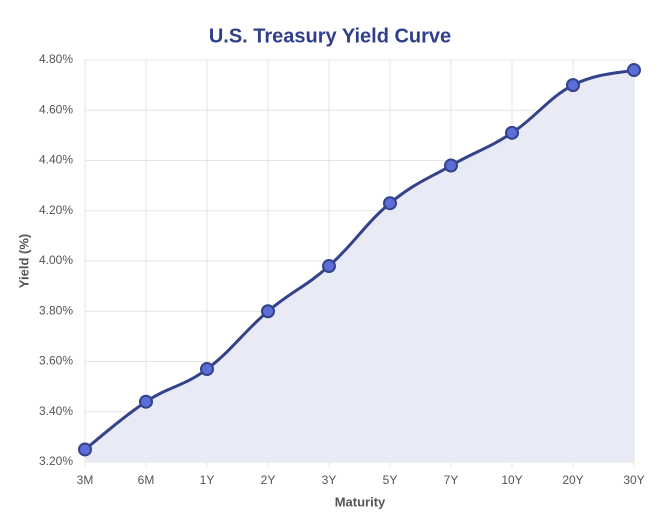 This screenshot has width=661, height=525. What do you see at coordinates (56, 160) in the screenshot?
I see `y-tick-label: 4.40%` at bounding box center [56, 160].